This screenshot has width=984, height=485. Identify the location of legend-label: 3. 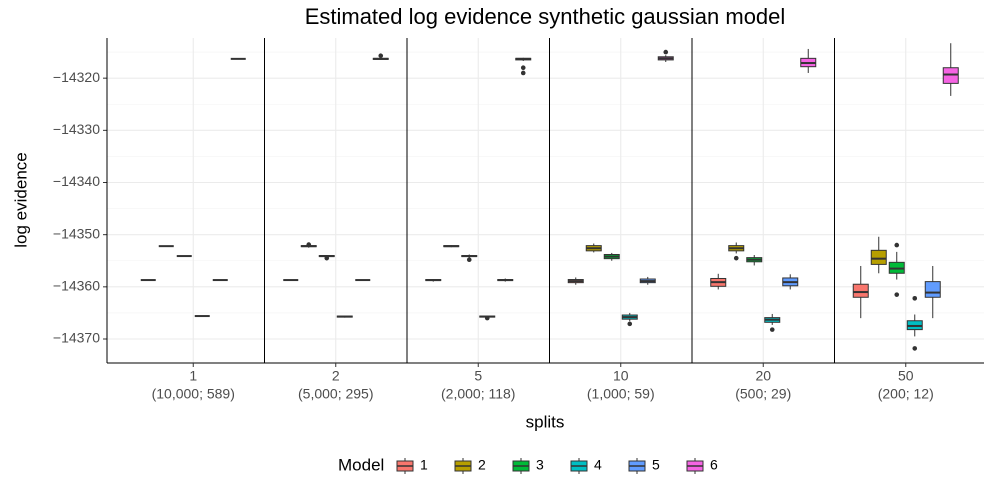
(540, 465).